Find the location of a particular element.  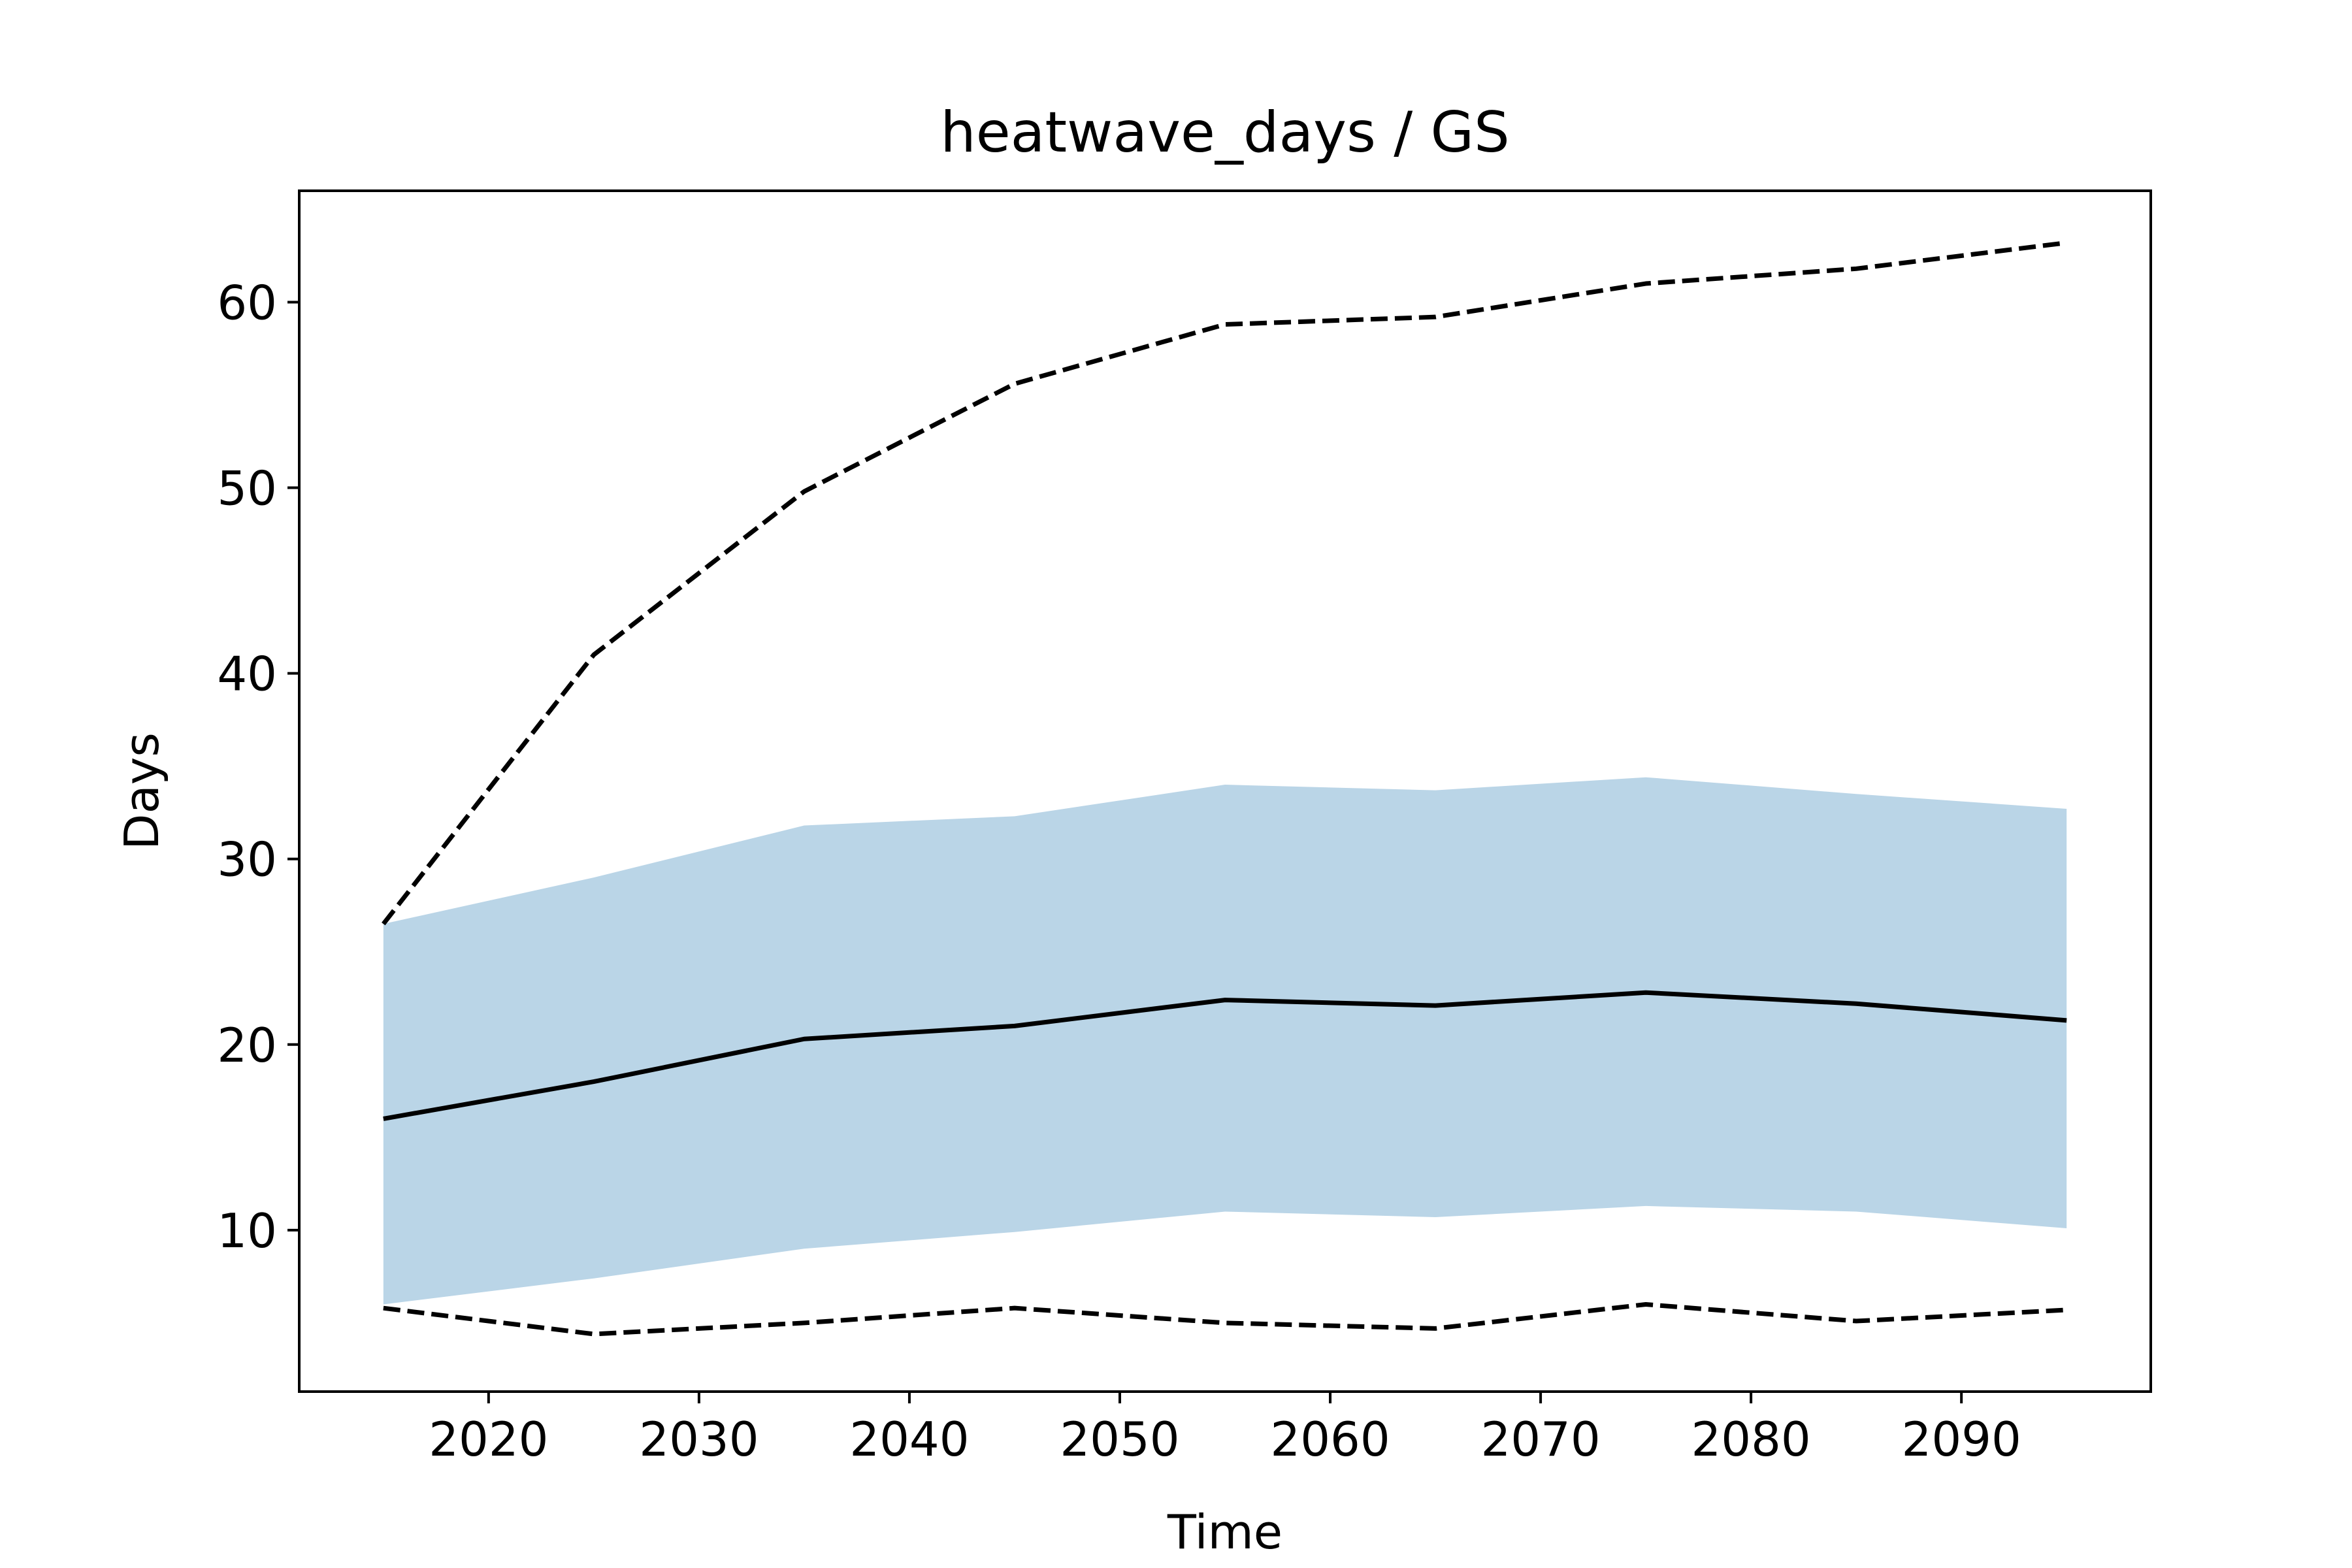

x-tick-label-2040: 2040 is located at coordinates (909, 1439).